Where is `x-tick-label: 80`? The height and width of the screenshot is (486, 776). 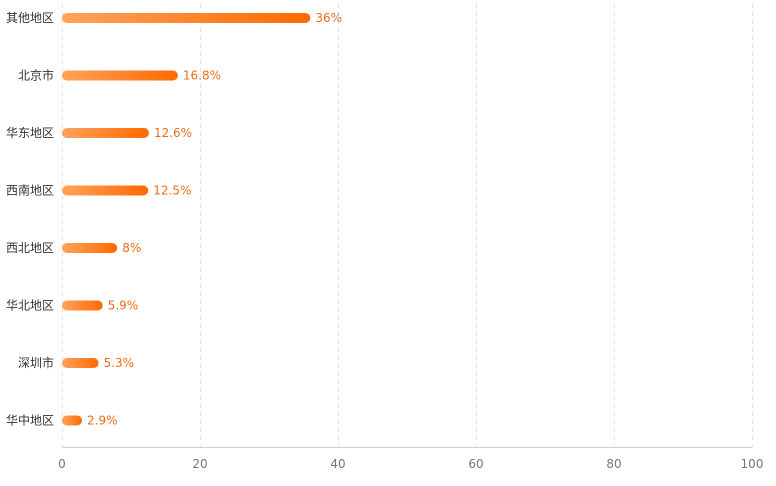
x-tick-label: 80 is located at coordinates (613, 464).